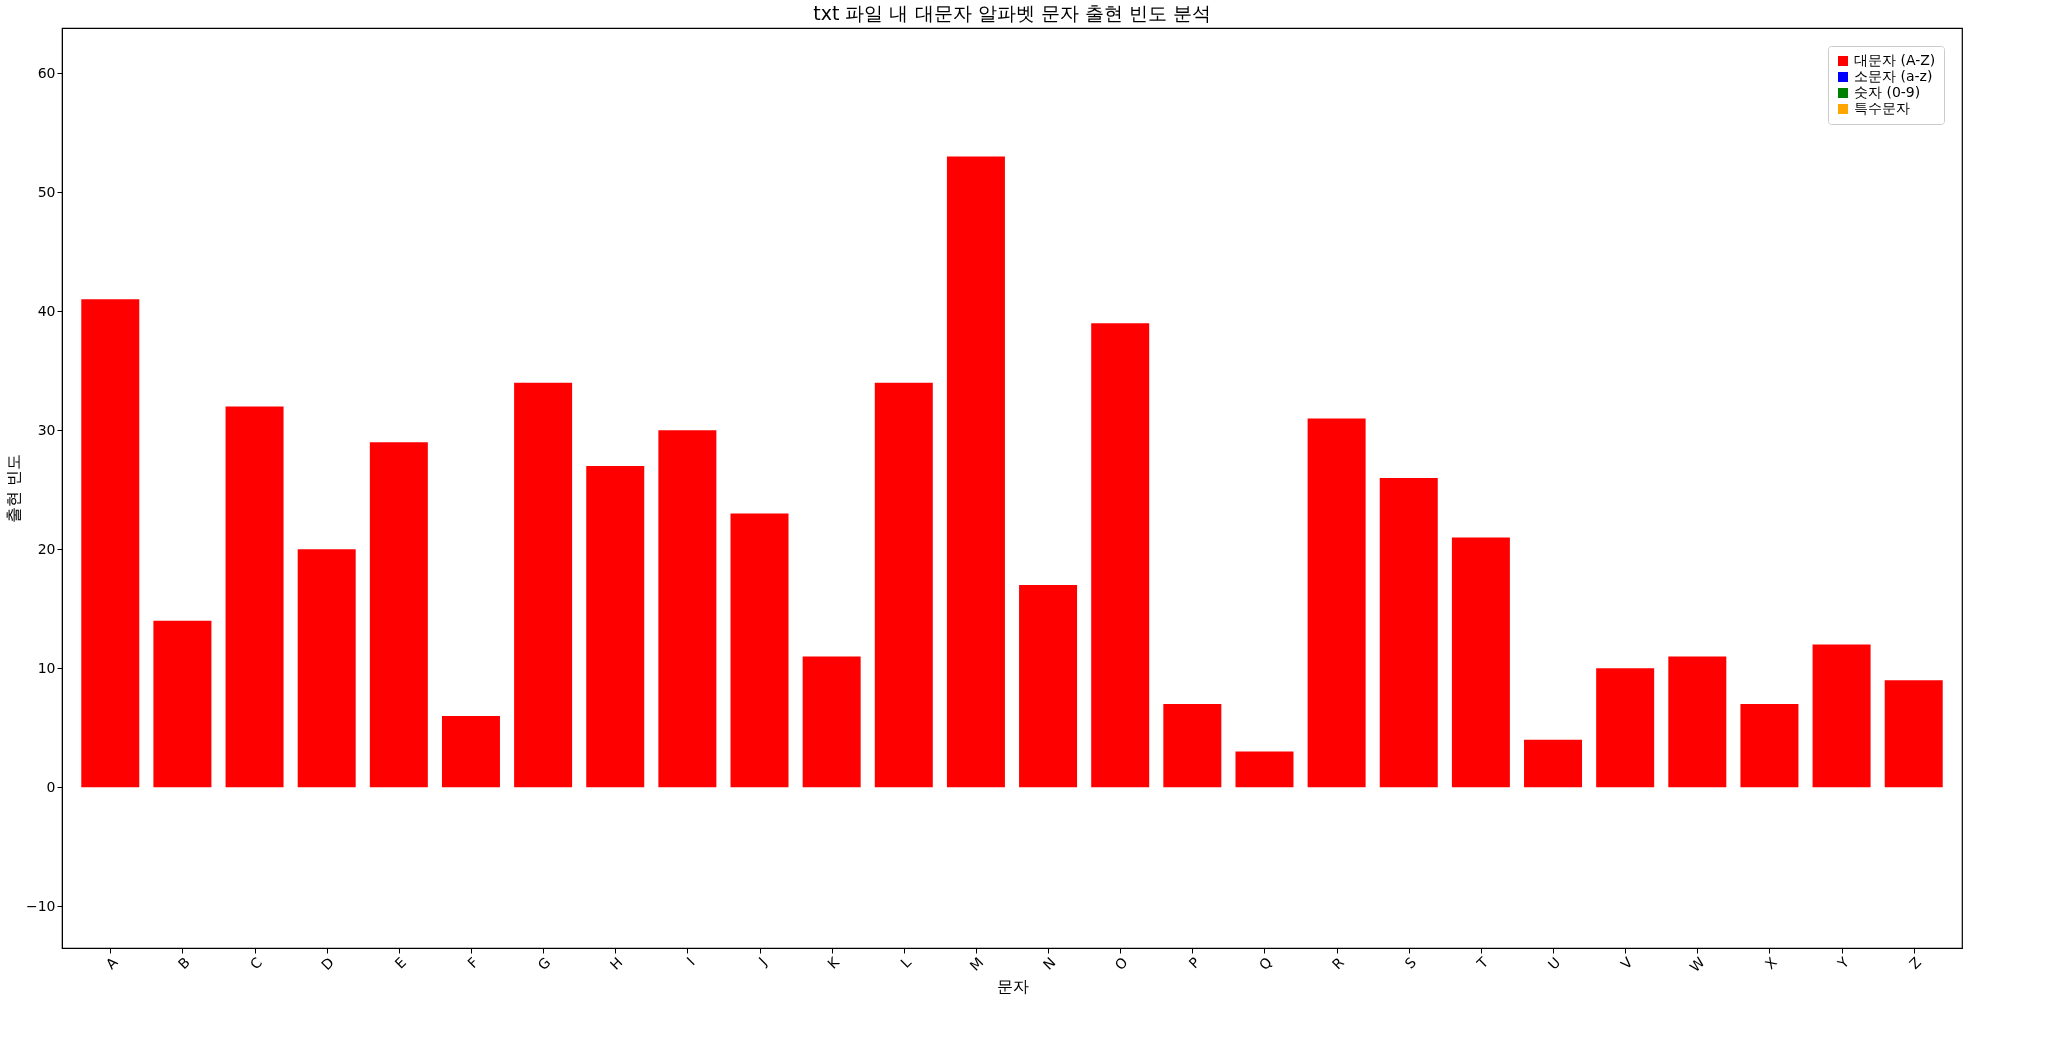 The image size is (2048, 1045). What do you see at coordinates (13, 488) in the screenshot?
I see `y-axis-title: 출현 빈도` at bounding box center [13, 488].